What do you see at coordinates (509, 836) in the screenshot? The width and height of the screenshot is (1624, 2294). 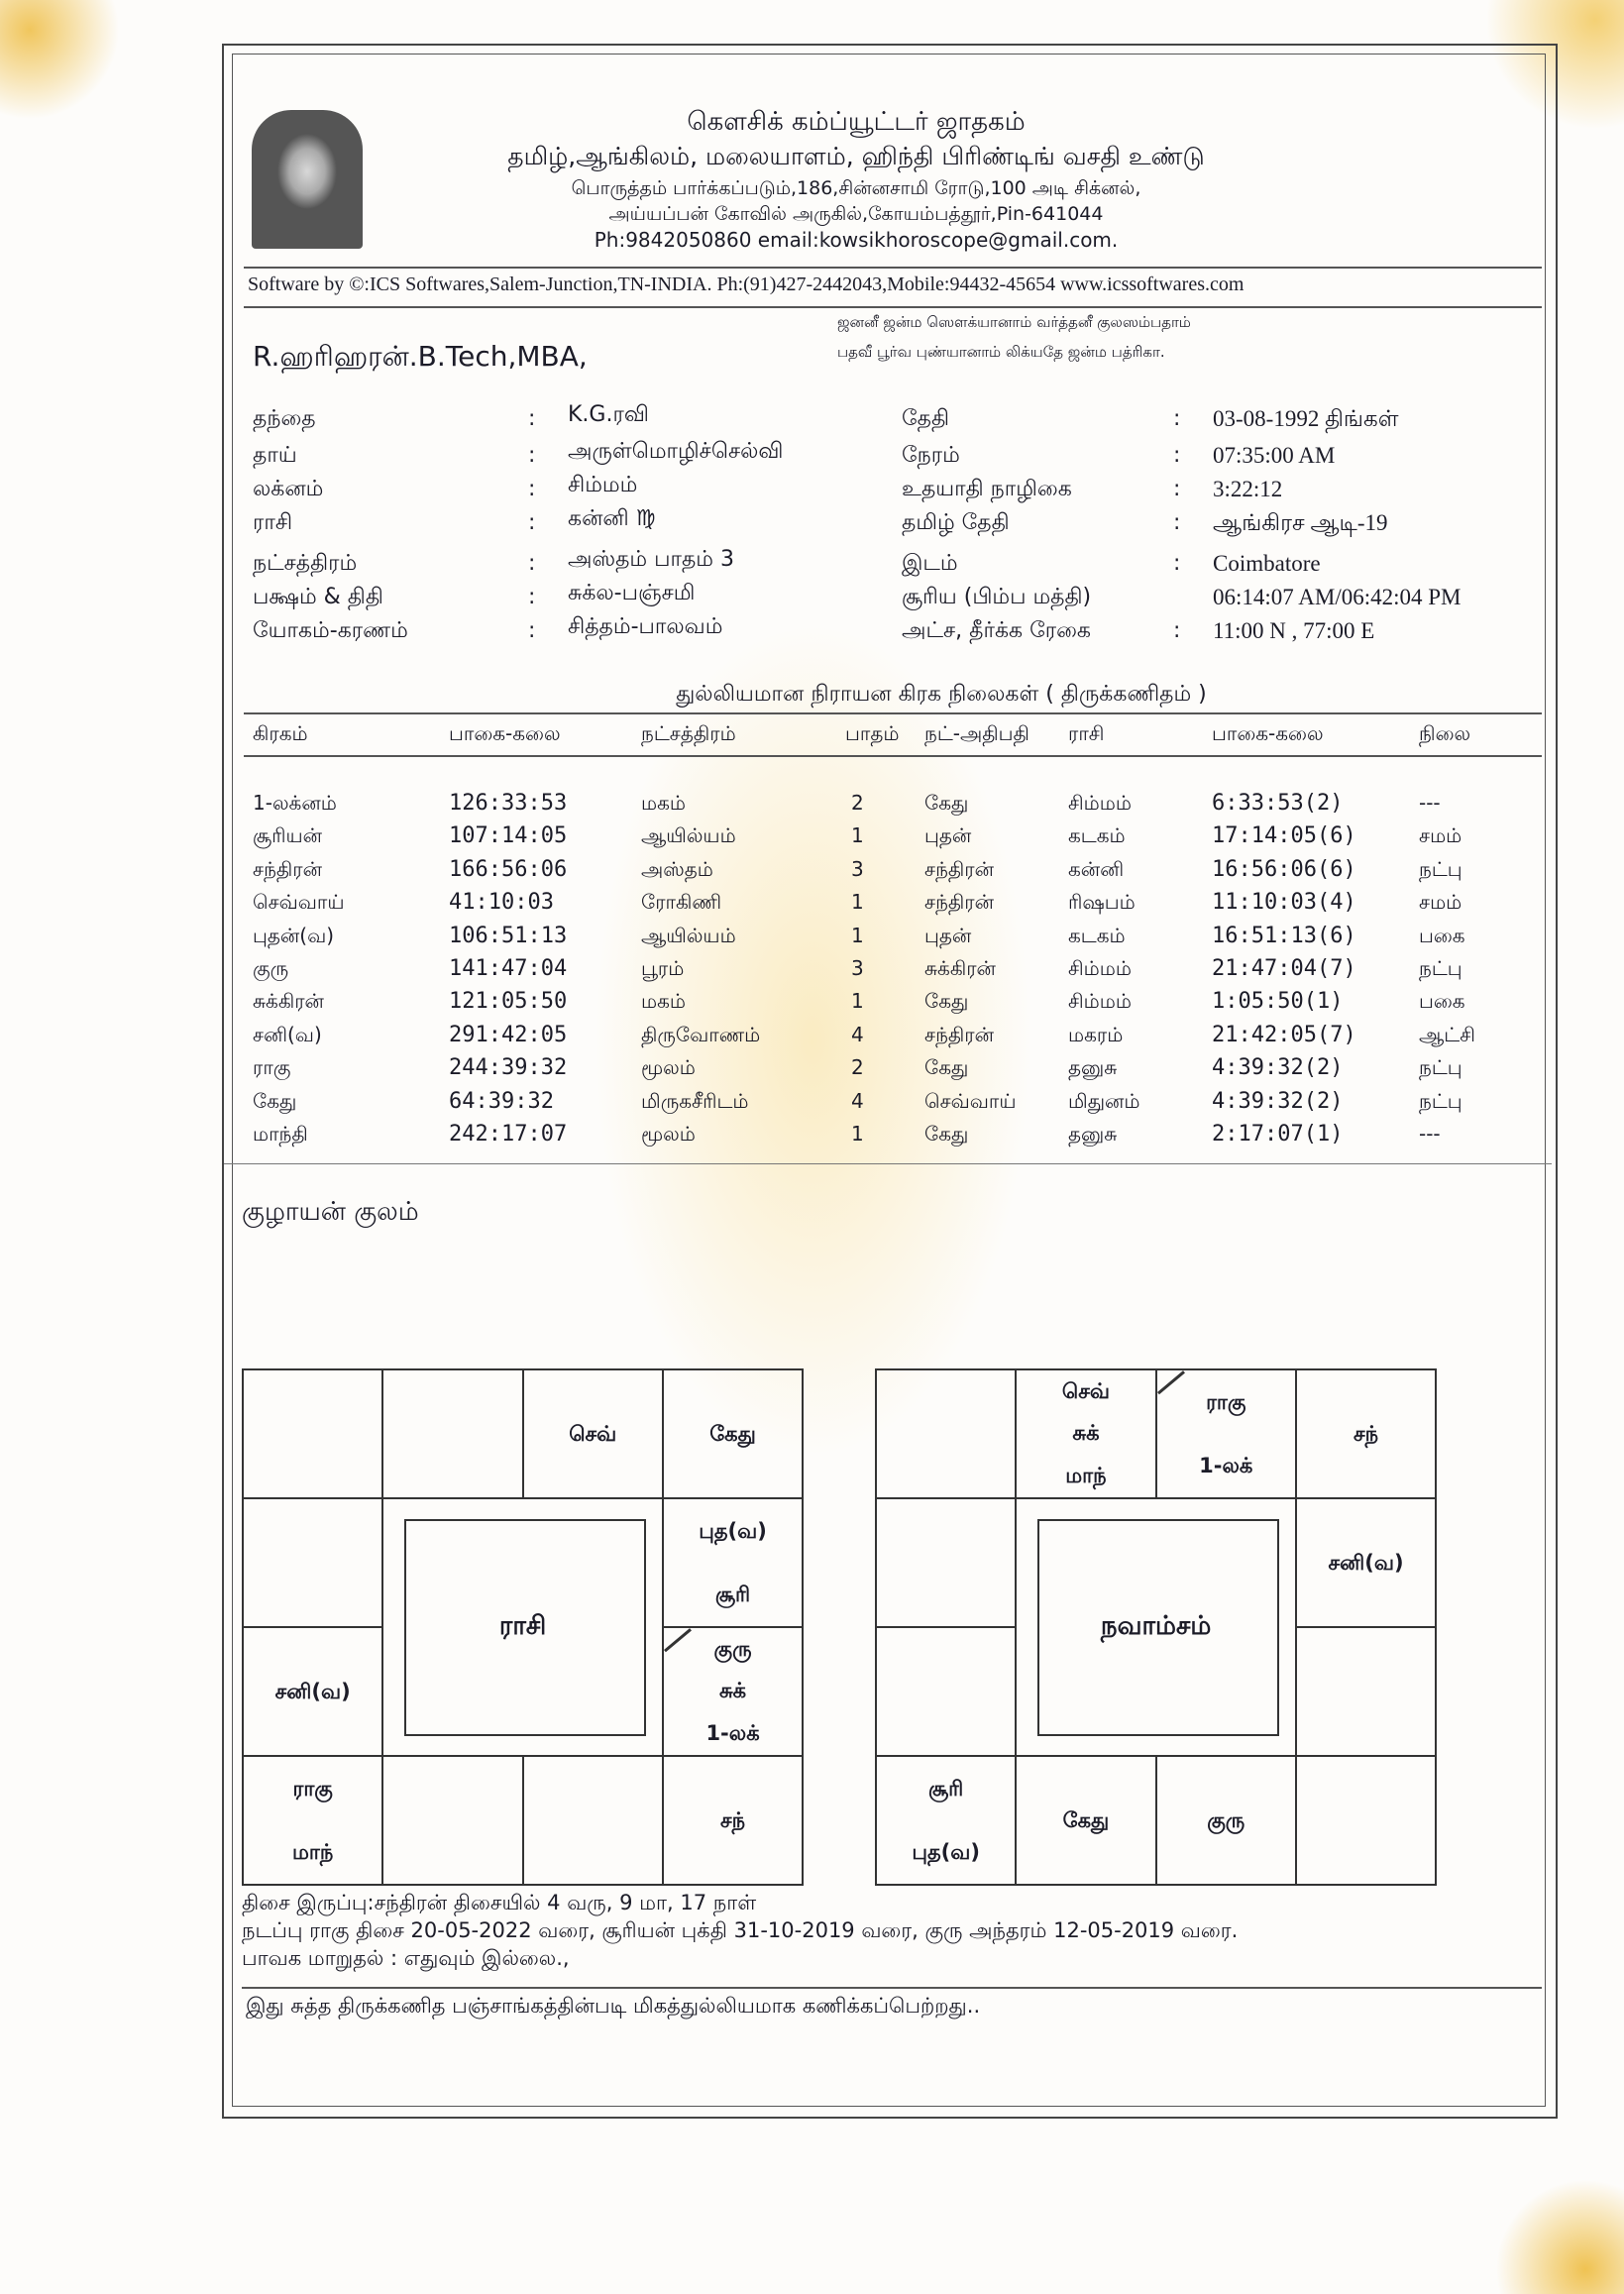 I see `table-cell: 107:14:05` at bounding box center [509, 836].